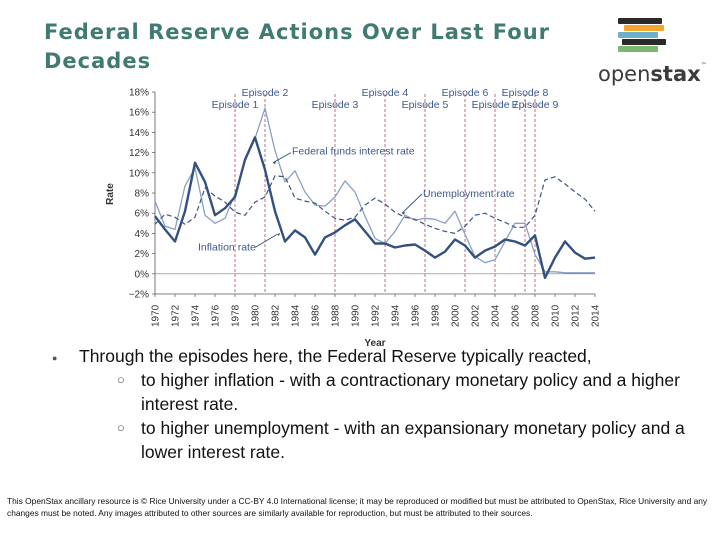 The width and height of the screenshot is (720, 540). Describe the element at coordinates (396, 315) in the screenshot. I see `x-tick-label: 1994` at that location.